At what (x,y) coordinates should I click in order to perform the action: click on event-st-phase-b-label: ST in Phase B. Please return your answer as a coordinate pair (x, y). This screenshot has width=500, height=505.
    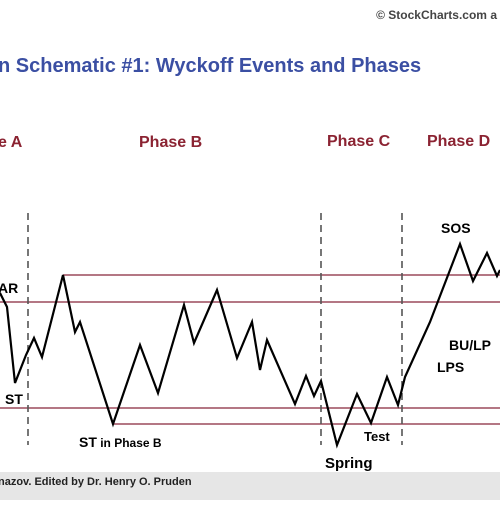
    Looking at the image, I should click on (120, 442).